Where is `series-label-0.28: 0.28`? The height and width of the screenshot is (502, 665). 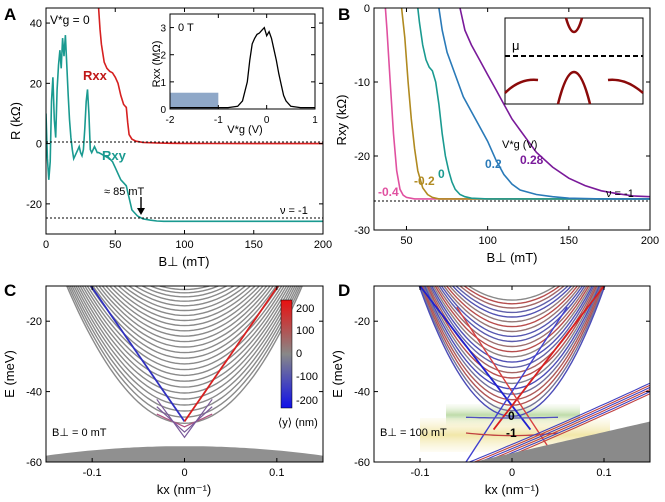 series-label-0.28: 0.28 is located at coordinates (532, 160).